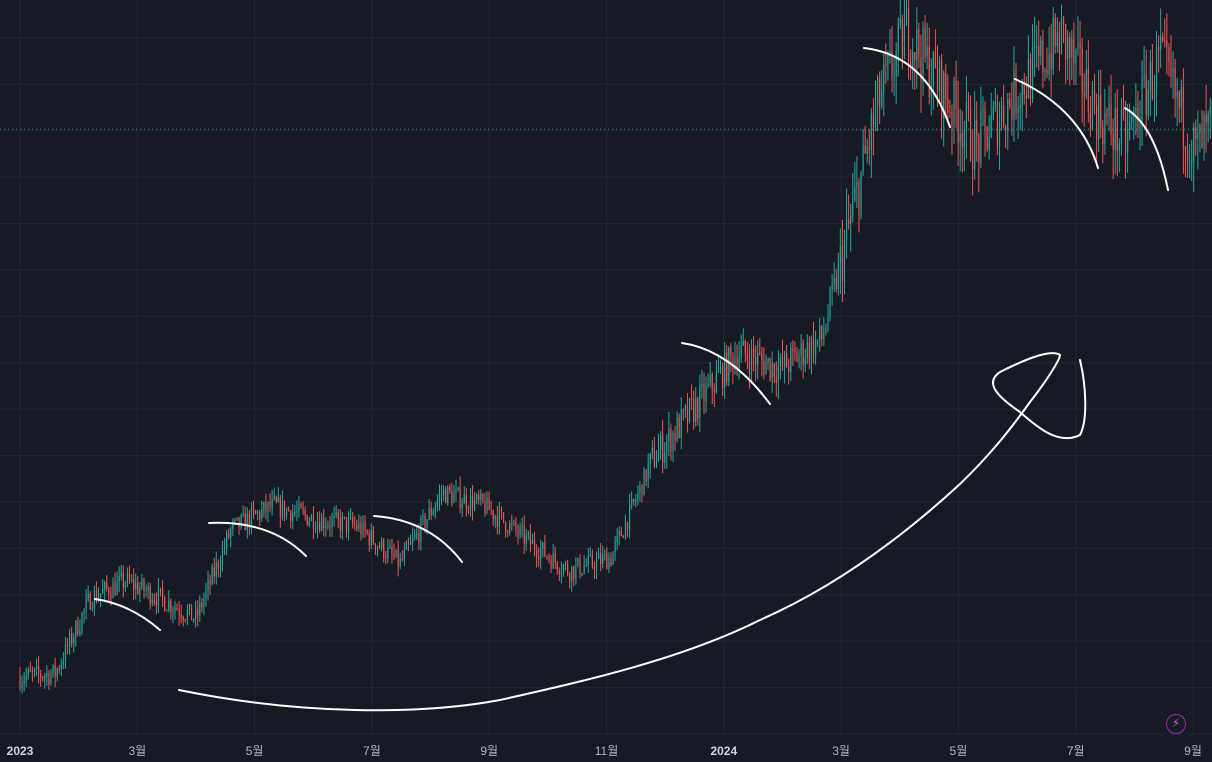 Image resolution: width=1212 pixels, height=762 pixels. I want to click on time-axis: 2023 3월 5월 7월 9월 11월 2024 3월 5월 7월 9월, so click(604, 751).